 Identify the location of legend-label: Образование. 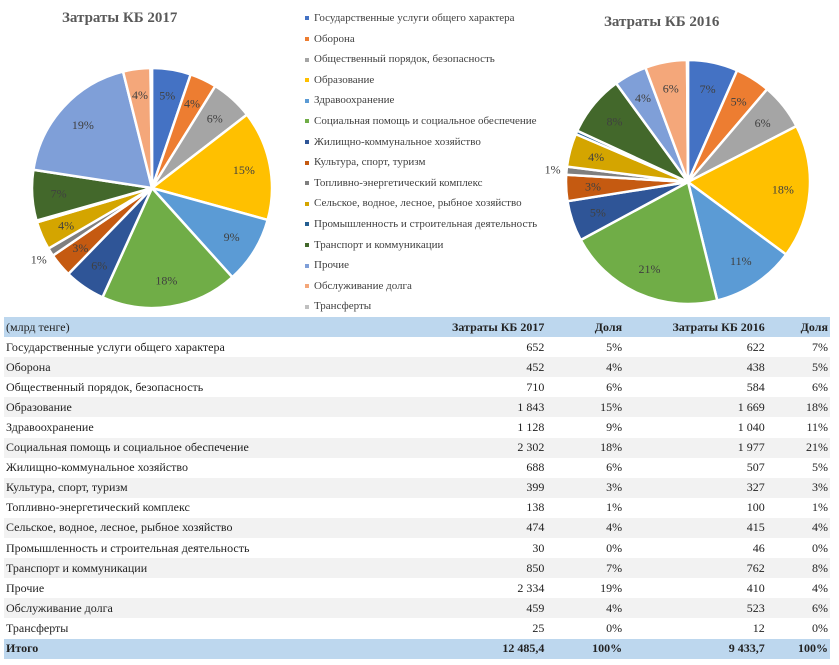
(344, 79).